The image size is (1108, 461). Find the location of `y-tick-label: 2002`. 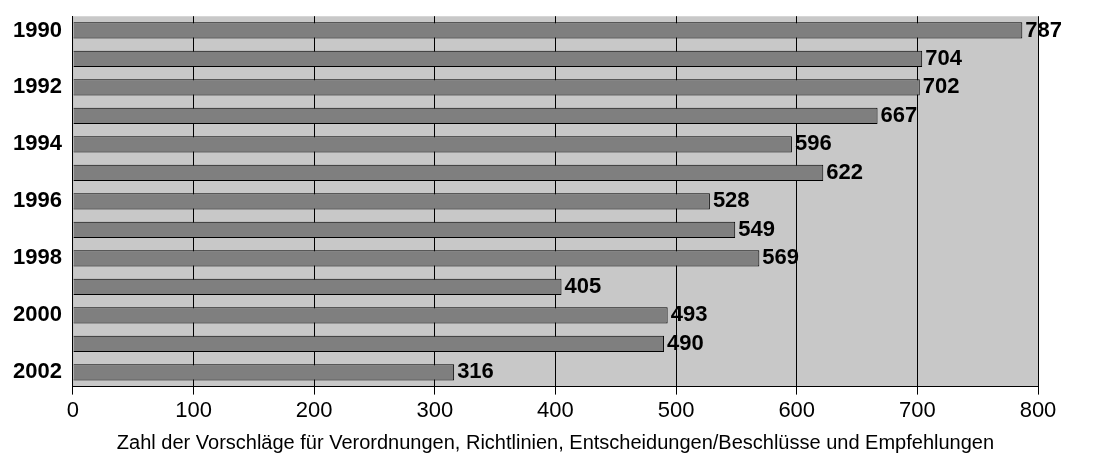

y-tick-label: 2002 is located at coordinates (37, 371).